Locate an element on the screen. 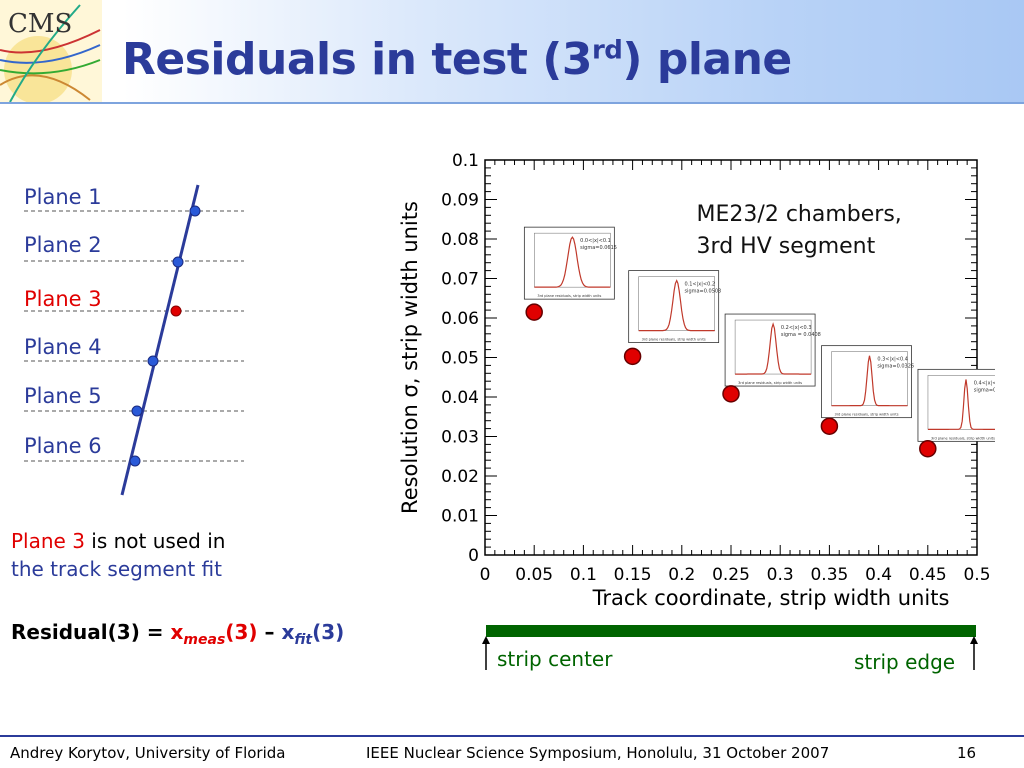 The image size is (1024, 768). strip-center-label: strip center is located at coordinates (555, 659).